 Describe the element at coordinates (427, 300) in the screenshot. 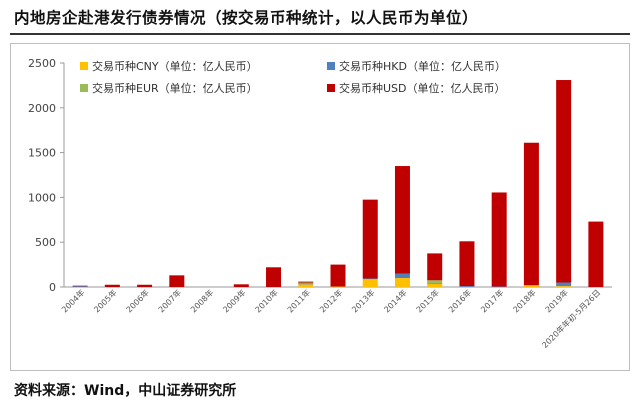

I see `x-tick-label: 2015年` at that location.